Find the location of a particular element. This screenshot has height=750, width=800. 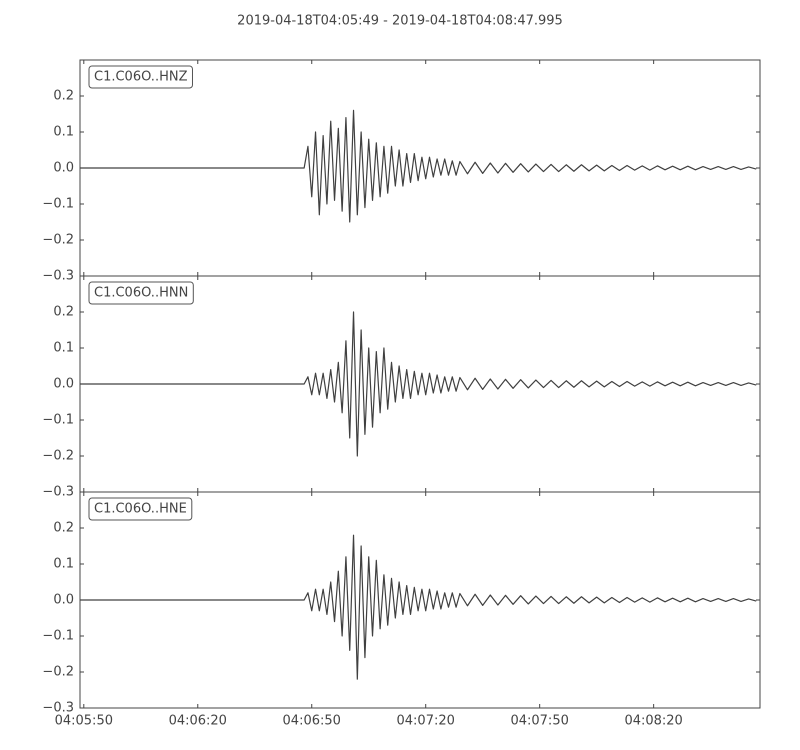

trace-label: C1.C06O..HNN is located at coordinates (141, 293).